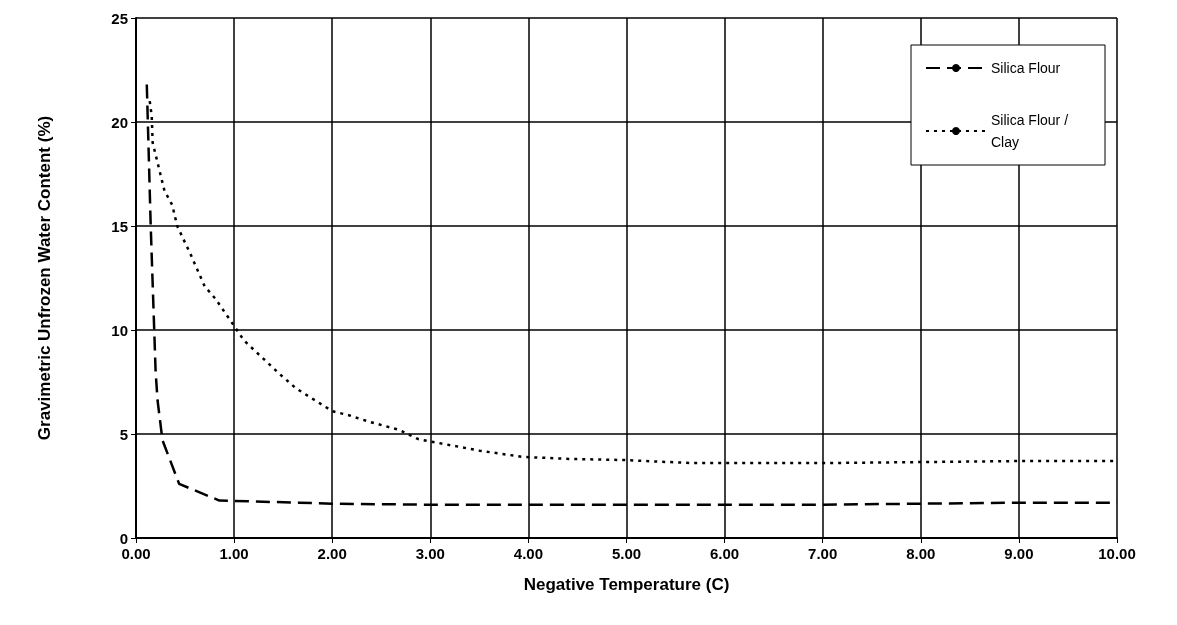  Describe the element at coordinates (823, 553) in the screenshot. I see `x-tick-label: 7.00` at that location.